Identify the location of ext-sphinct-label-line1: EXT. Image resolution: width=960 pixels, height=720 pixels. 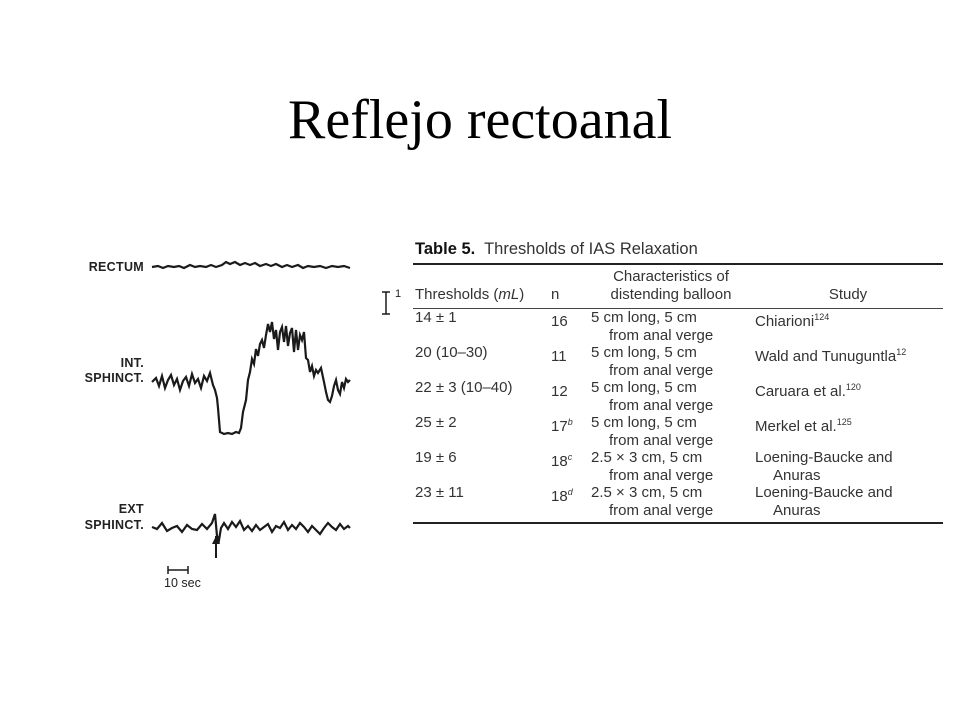
(131, 509).